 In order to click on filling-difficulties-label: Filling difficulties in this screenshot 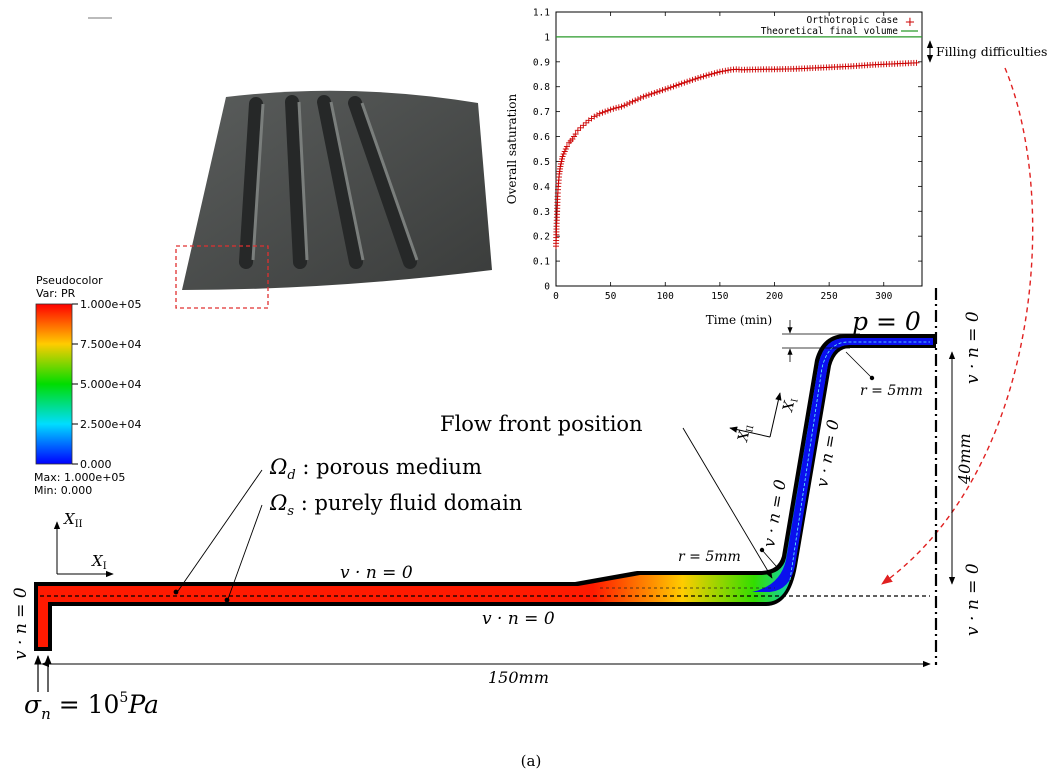, I will do `click(991, 51)`.